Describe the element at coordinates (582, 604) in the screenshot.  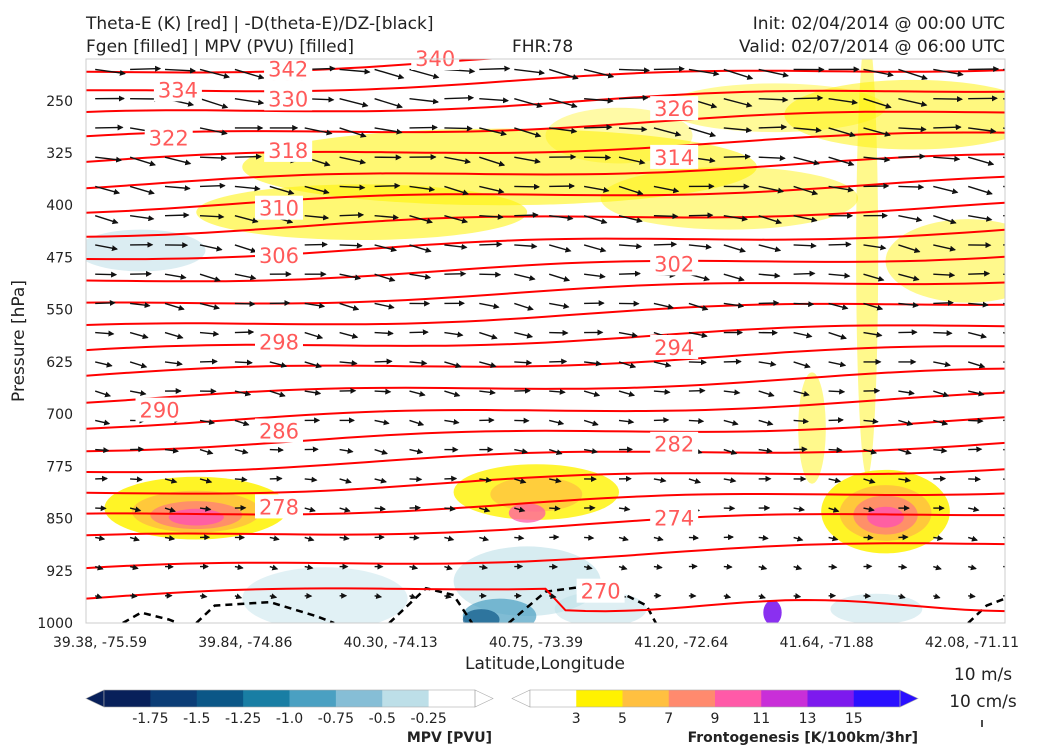
I see `stability-contour` at that location.